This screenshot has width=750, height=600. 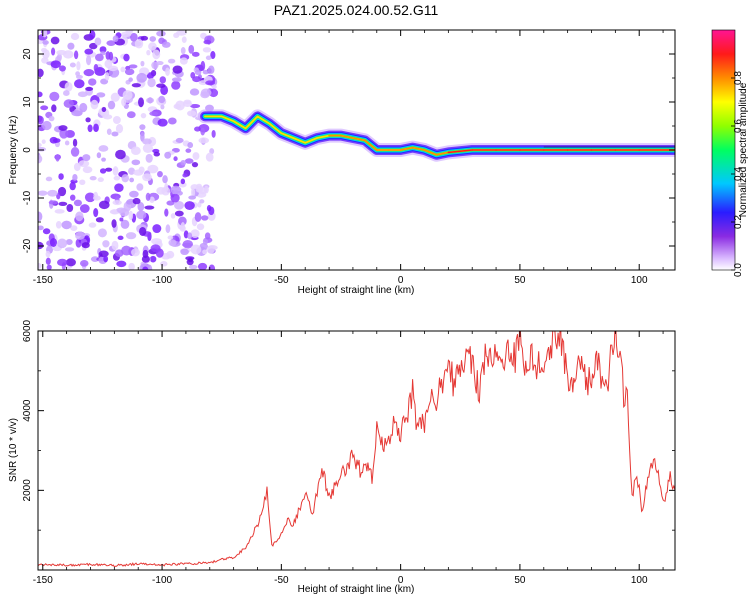 I want to click on colorbar-tick-label: 0.6, so click(x=738, y=126).